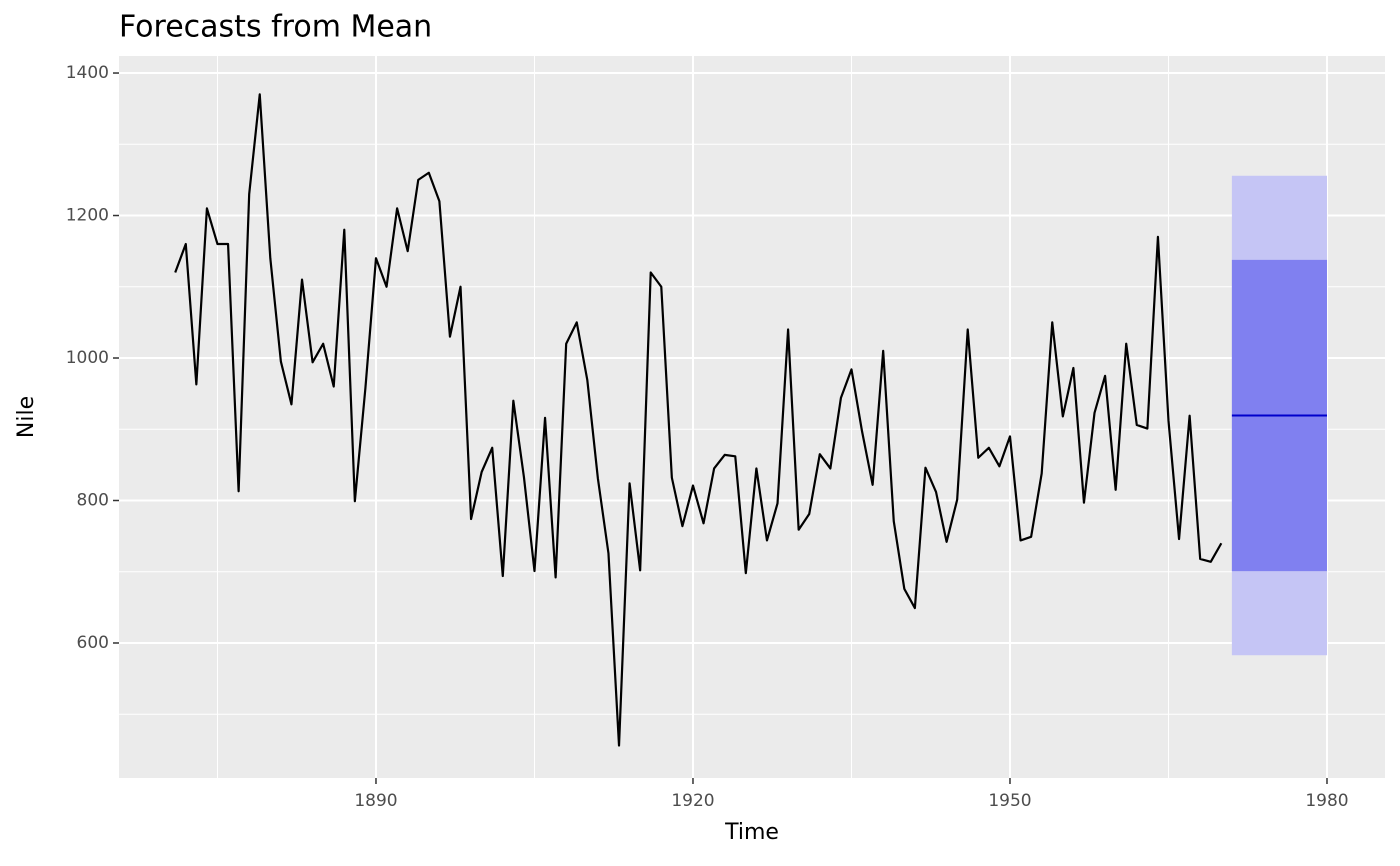 This screenshot has width=1400, height=866. Describe the element at coordinates (93, 500) in the screenshot. I see `y-tick-label: 800` at that location.